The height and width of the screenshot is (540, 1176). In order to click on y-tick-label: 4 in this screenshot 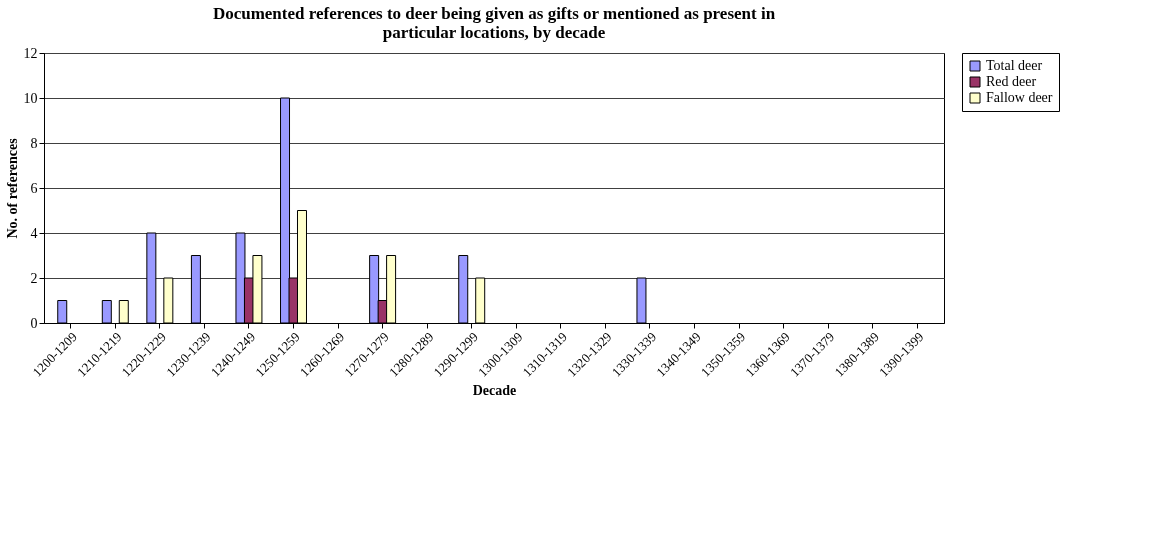, I will do `click(34, 233)`.